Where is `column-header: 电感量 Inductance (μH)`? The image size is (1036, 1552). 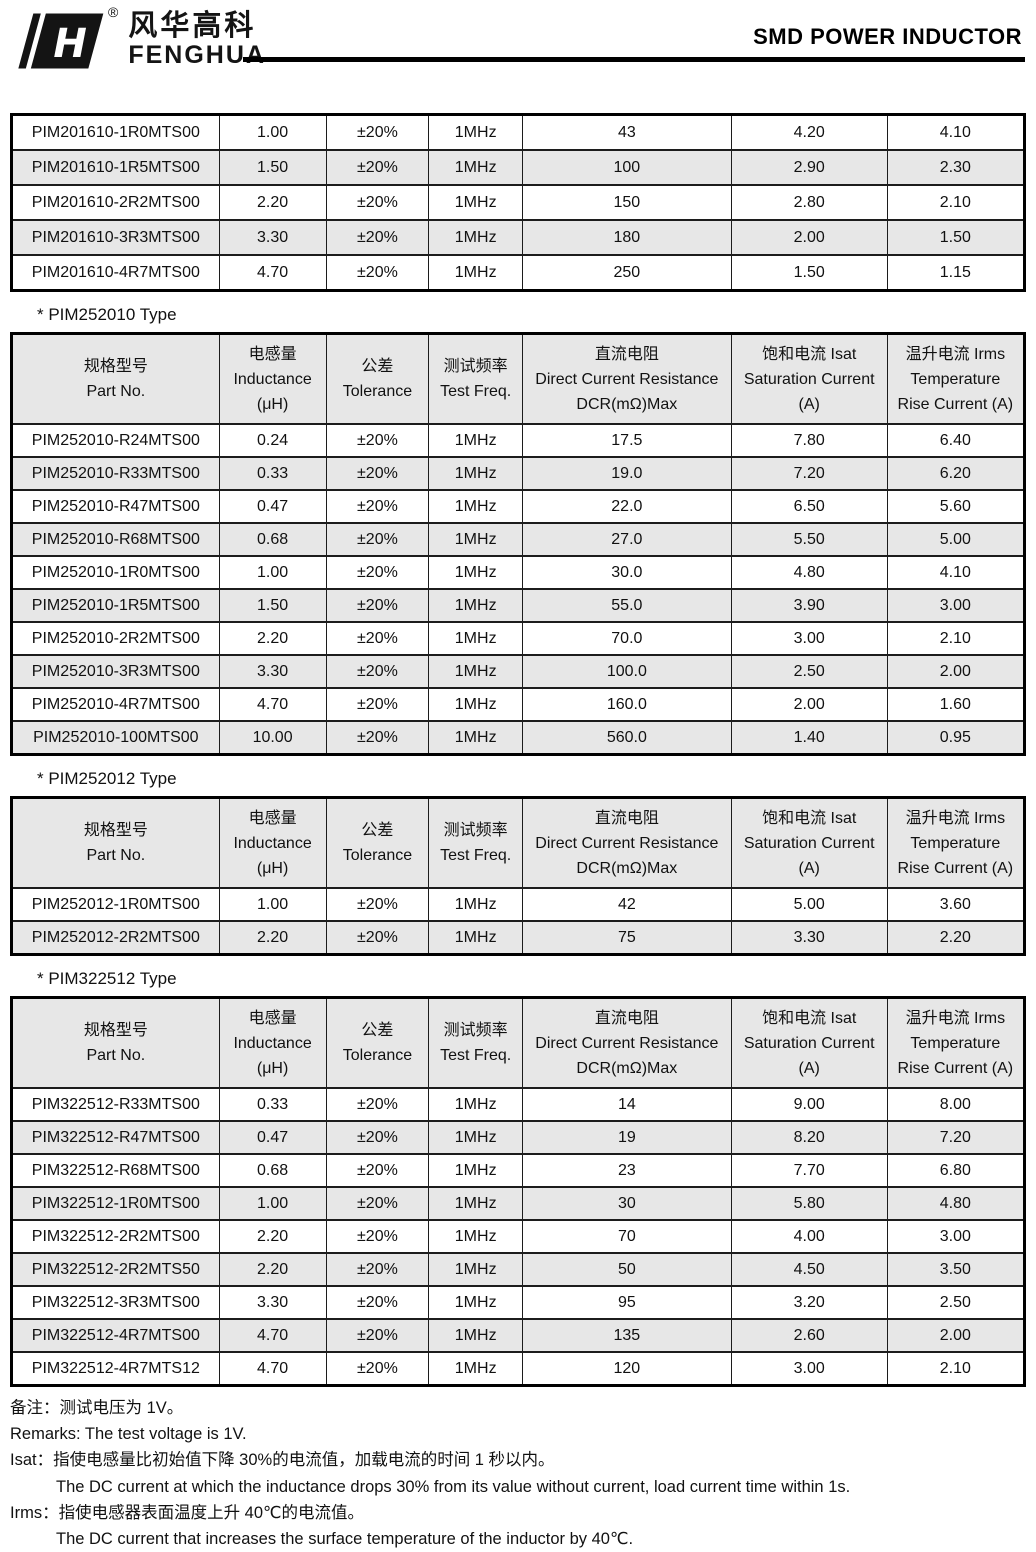 column-header: 电感量 Inductance (μH) is located at coordinates (272, 378).